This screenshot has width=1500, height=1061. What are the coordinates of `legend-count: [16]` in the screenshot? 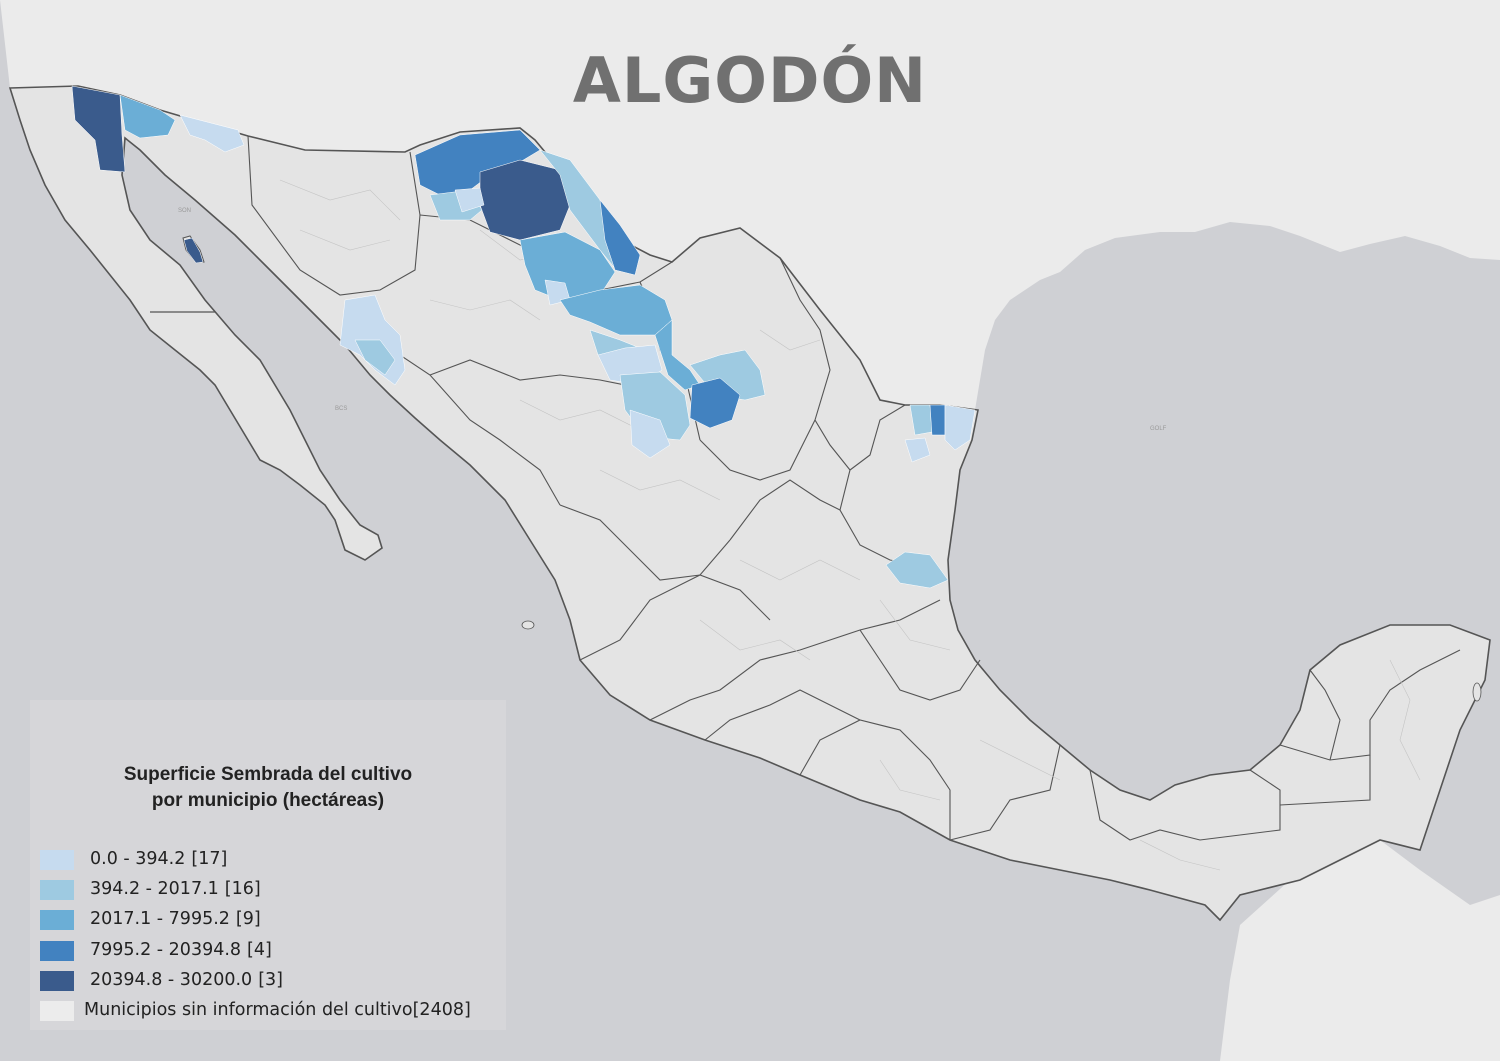 It's located at (242, 889).